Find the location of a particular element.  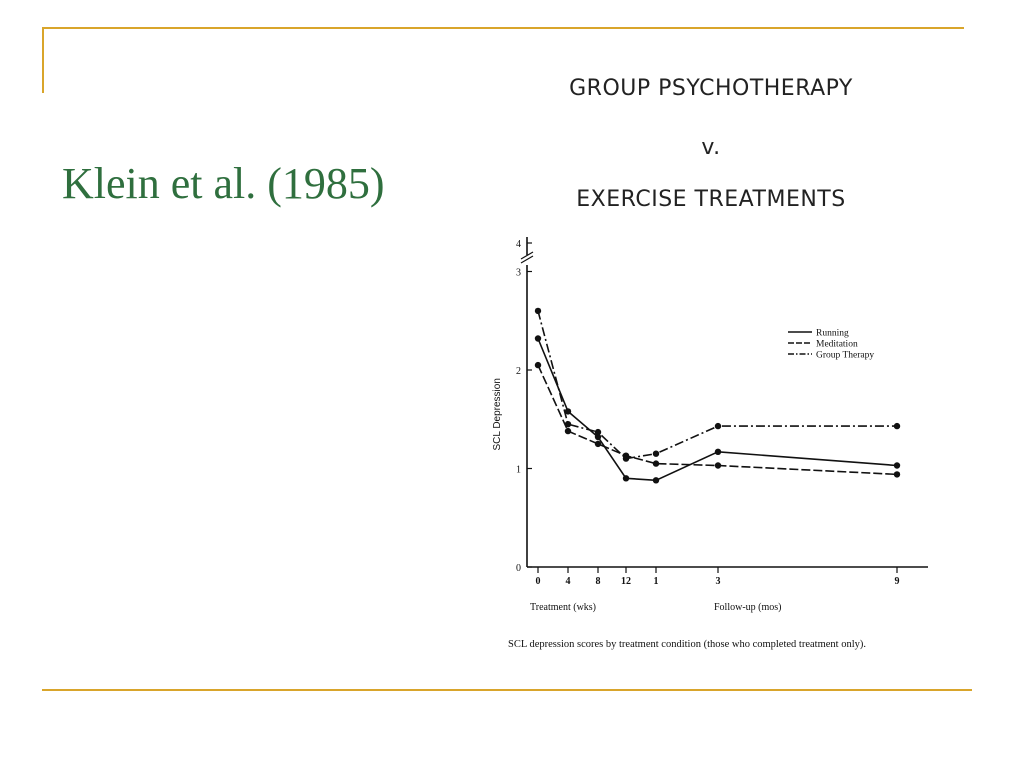

x-group-label-followup: Follow-up (mos) is located at coordinates (748, 607).